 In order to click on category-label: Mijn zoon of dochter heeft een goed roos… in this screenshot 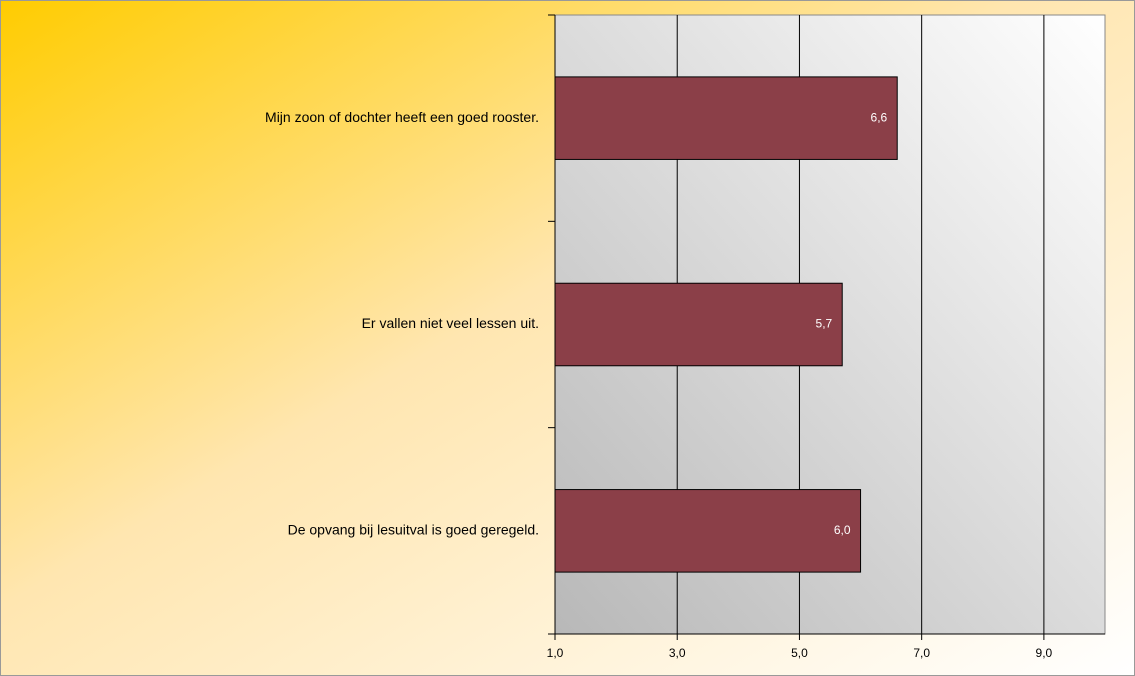, I will do `click(402, 117)`.